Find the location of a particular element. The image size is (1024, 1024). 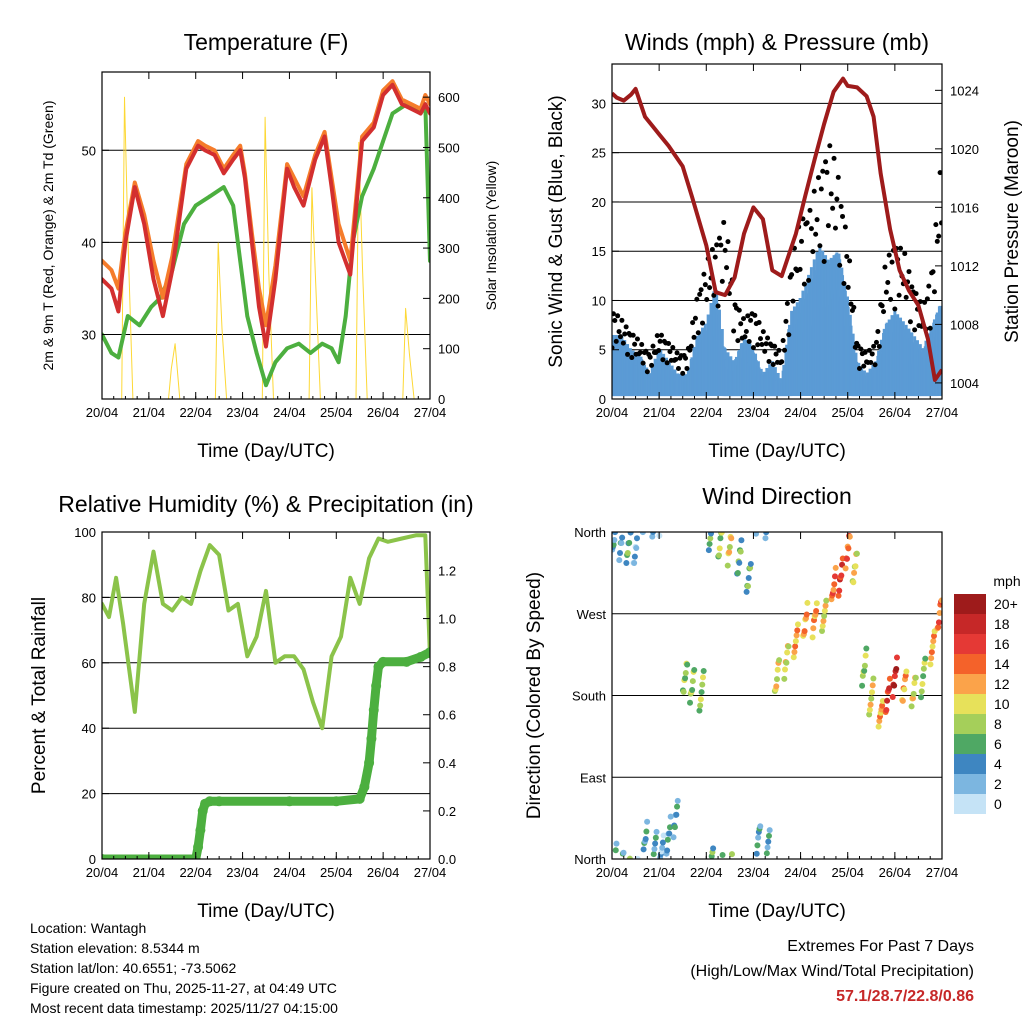

x-tick-label: 25/04 is located at coordinates (847, 872).